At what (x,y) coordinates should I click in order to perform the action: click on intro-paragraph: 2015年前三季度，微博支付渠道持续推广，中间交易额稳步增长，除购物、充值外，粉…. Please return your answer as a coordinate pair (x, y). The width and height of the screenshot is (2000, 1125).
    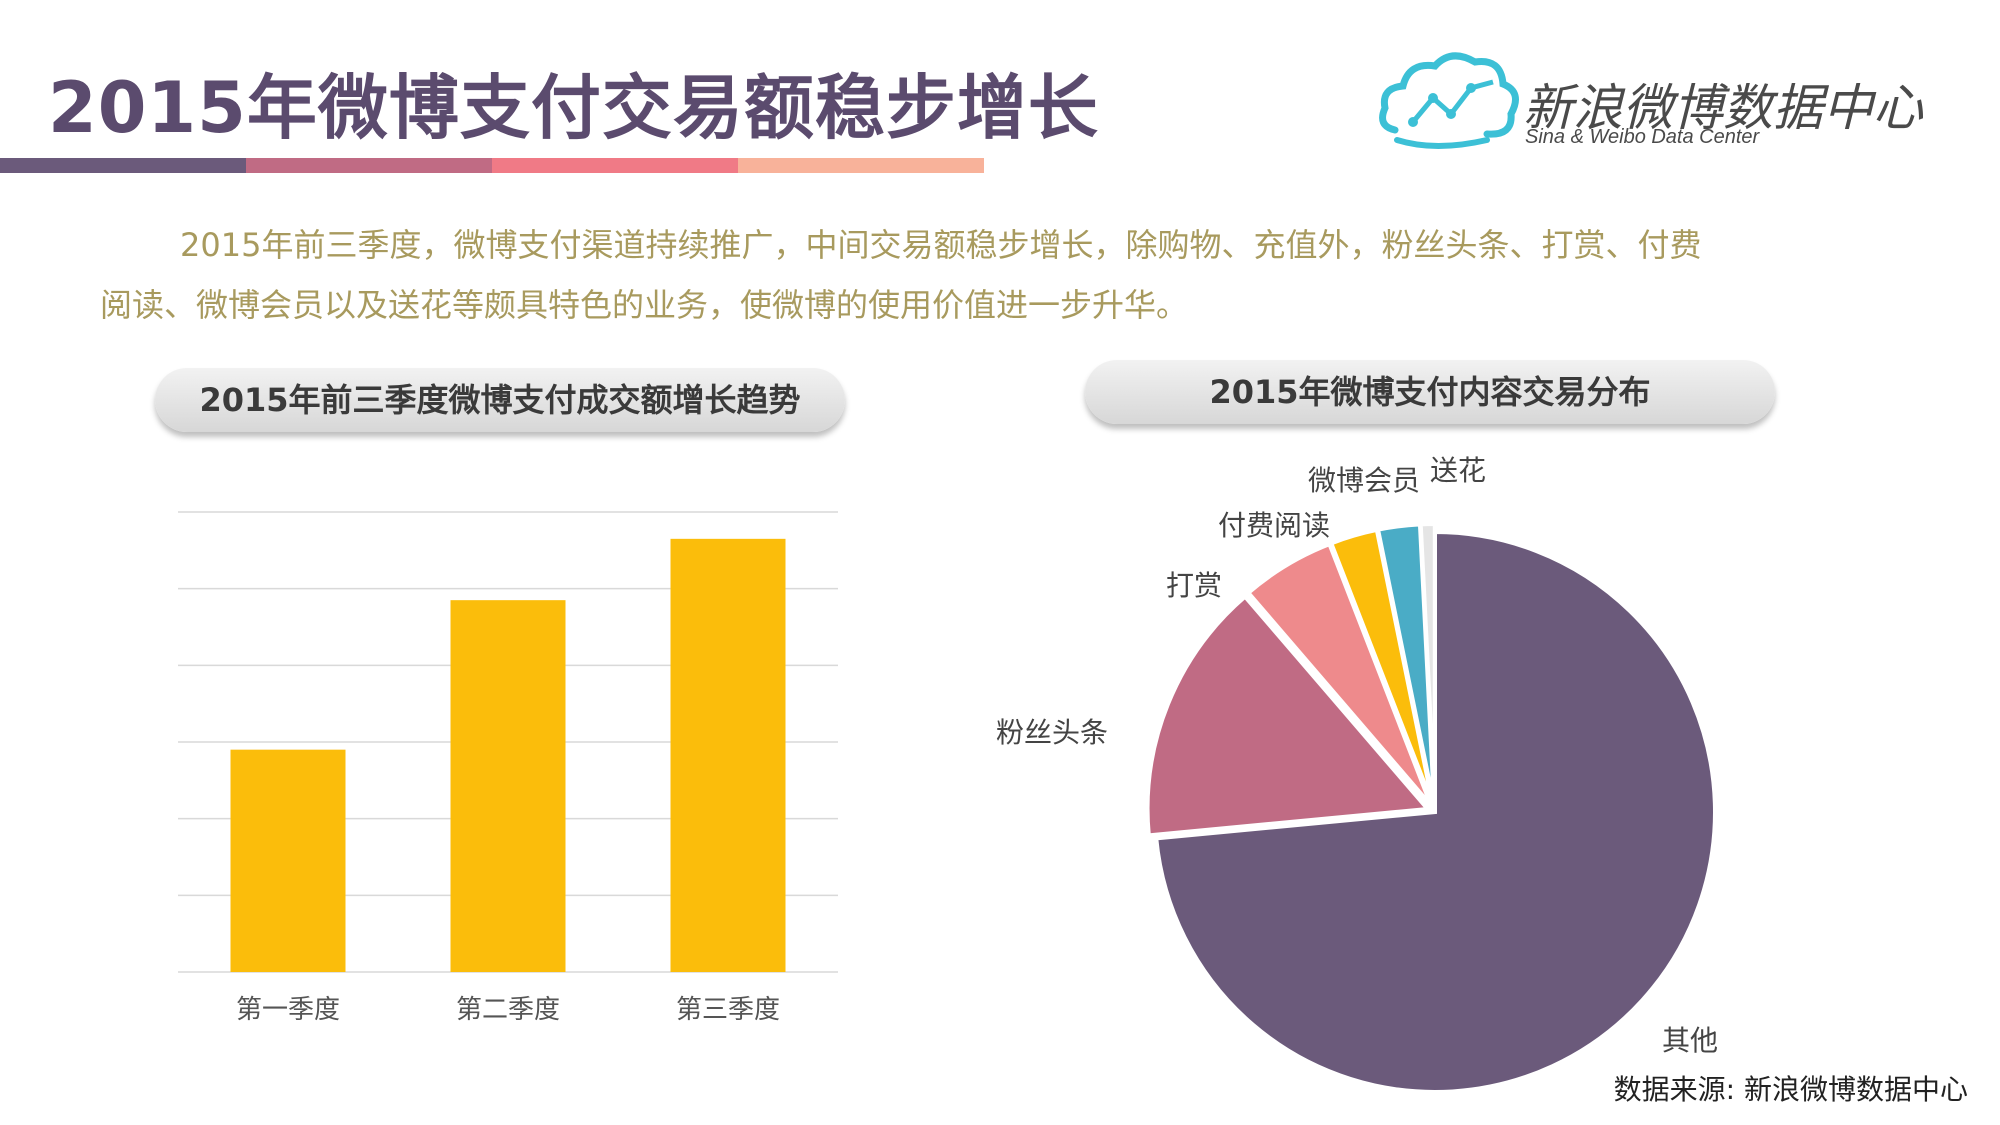
    Looking at the image, I should click on (950, 275).